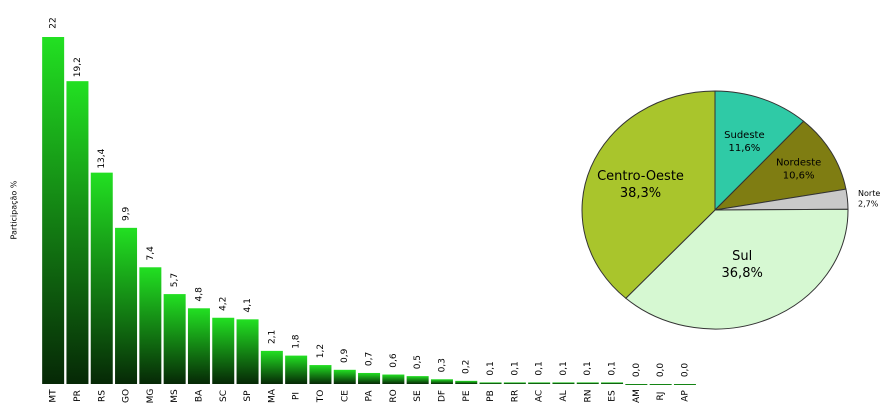 This screenshot has height=409, width=890. Describe the element at coordinates (175, 280) in the screenshot. I see `value-label: 5,7` at that location.